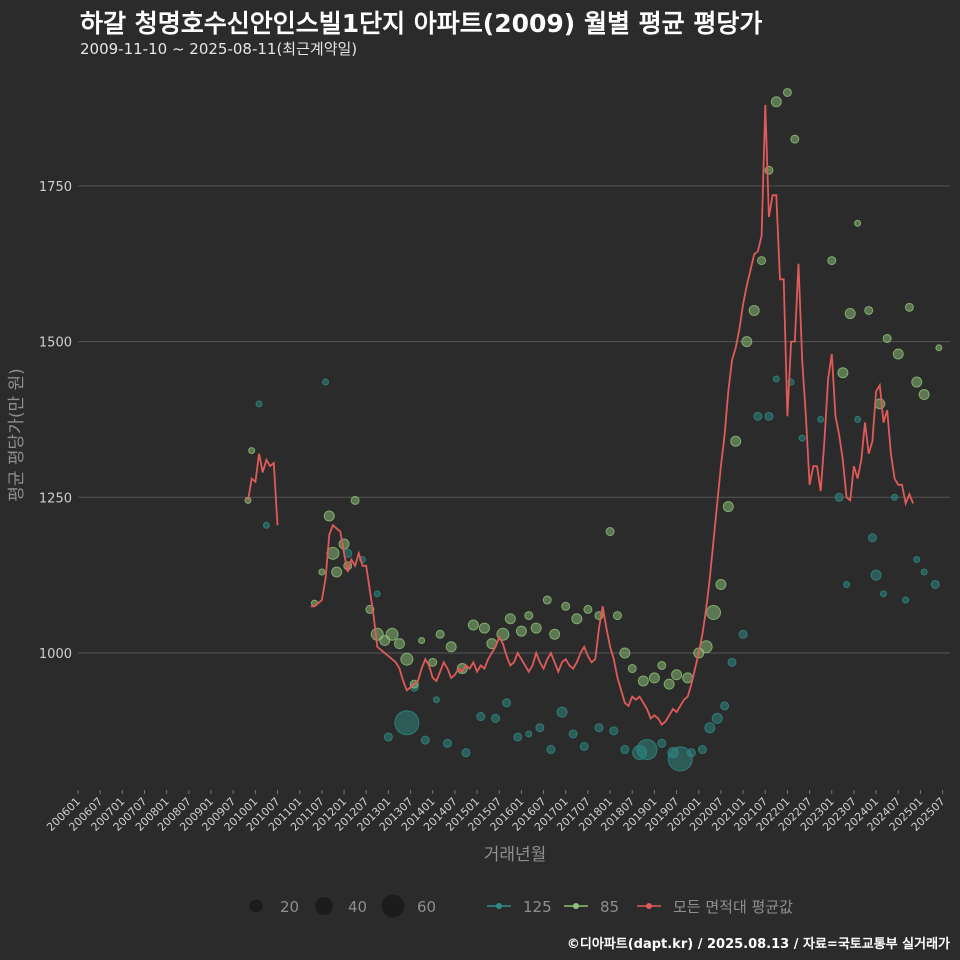 This screenshot has height=960, width=960. What do you see at coordinates (55, 187) in the screenshot?
I see `y-tick-label: 1750` at bounding box center [55, 187].